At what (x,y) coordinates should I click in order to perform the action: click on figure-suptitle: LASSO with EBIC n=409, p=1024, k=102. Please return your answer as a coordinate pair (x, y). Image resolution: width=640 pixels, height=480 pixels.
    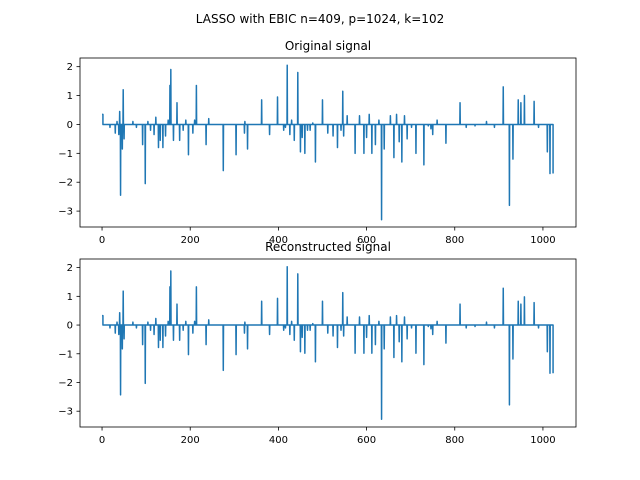
    Looking at the image, I should click on (320, 19).